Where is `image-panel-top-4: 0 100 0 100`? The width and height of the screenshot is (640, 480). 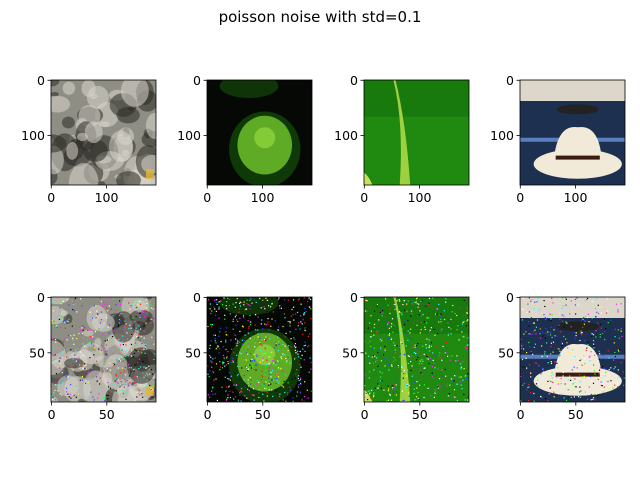 image-panel-top-4: 0 100 0 100 is located at coordinates (558, 139).